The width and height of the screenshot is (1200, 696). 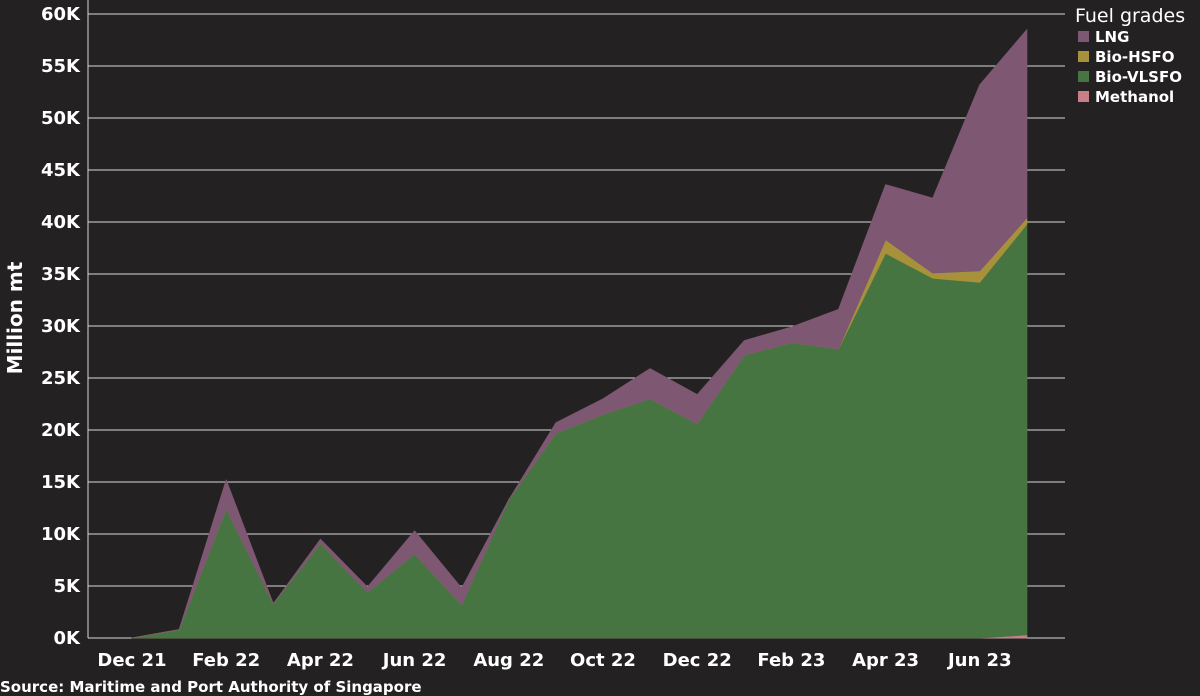 I want to click on x-tick-label-dec-22: Dec 22, so click(x=697, y=660).